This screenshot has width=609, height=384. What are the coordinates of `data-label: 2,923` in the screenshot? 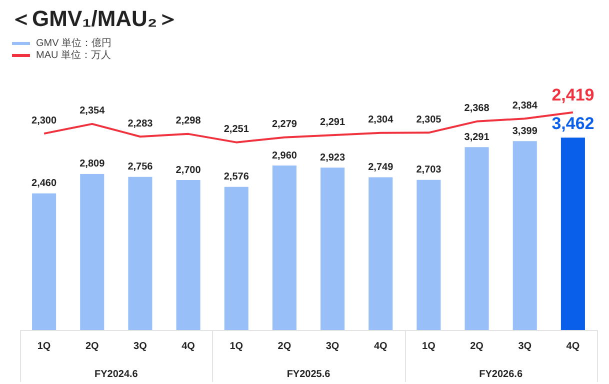 It's located at (333, 158).